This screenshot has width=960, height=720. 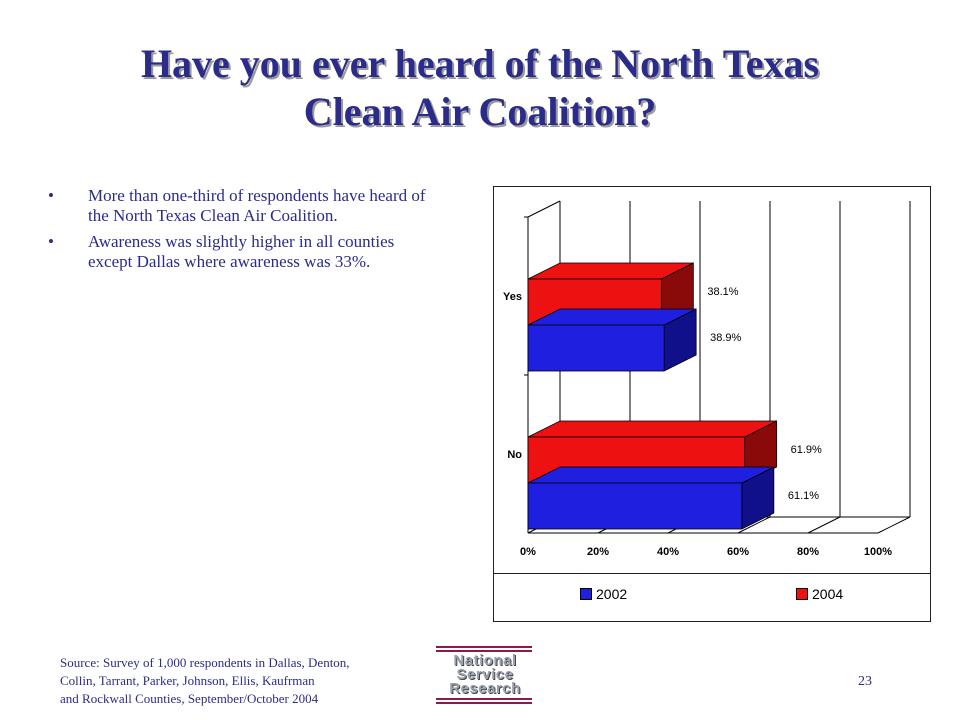 I want to click on title-line-1: Have you ever heard of the North Texas, so click(x=480, y=63).